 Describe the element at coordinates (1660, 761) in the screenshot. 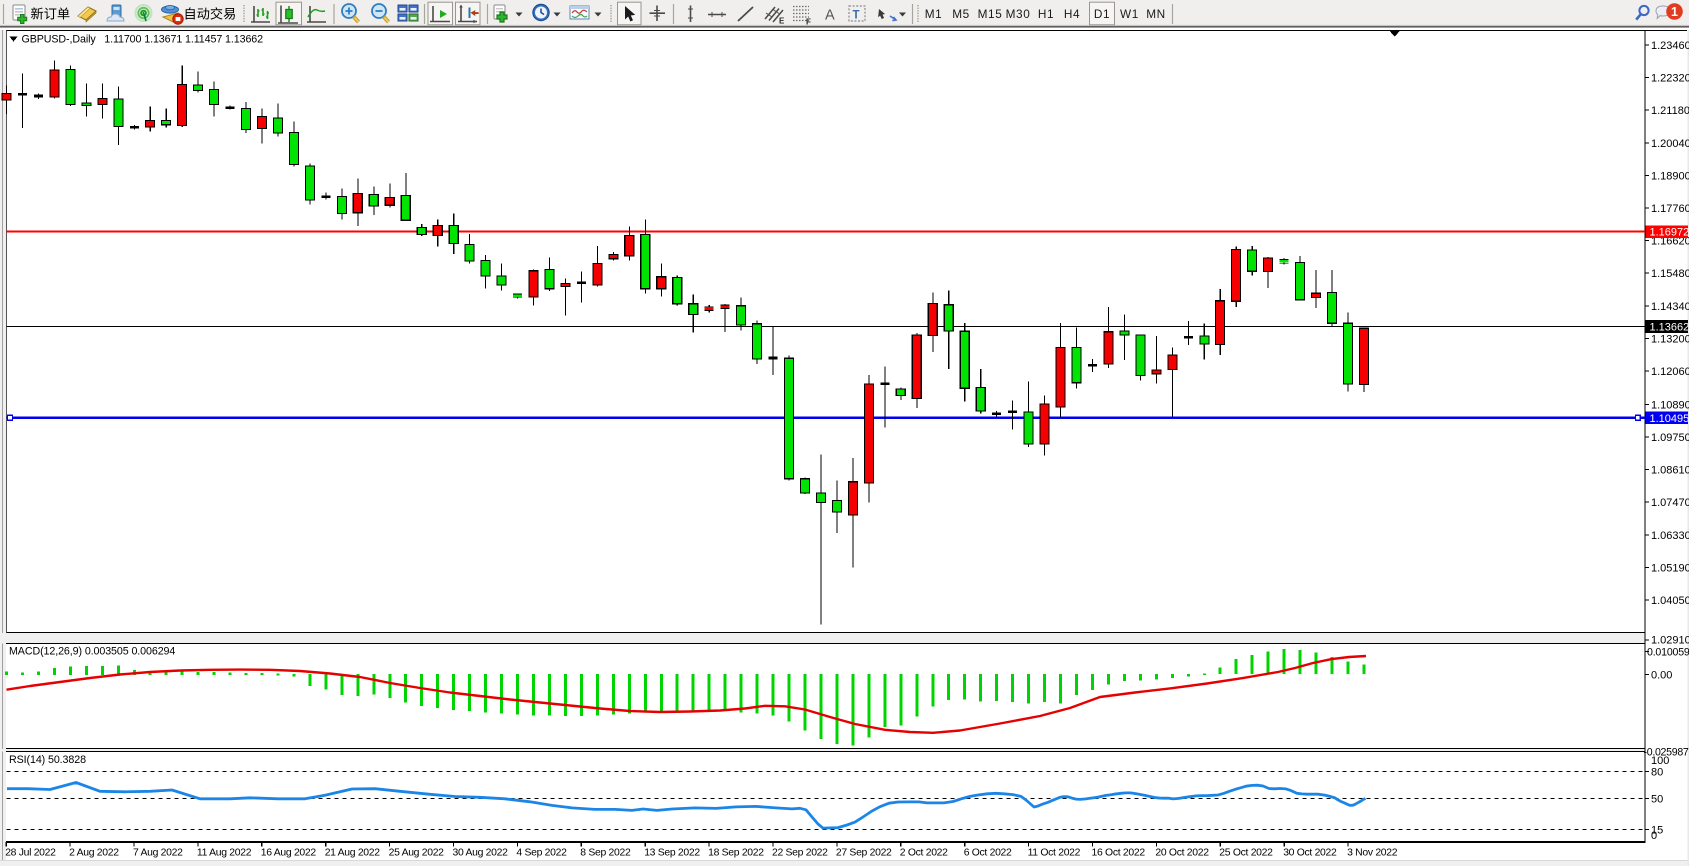

I see `svg-text: 100` at that location.